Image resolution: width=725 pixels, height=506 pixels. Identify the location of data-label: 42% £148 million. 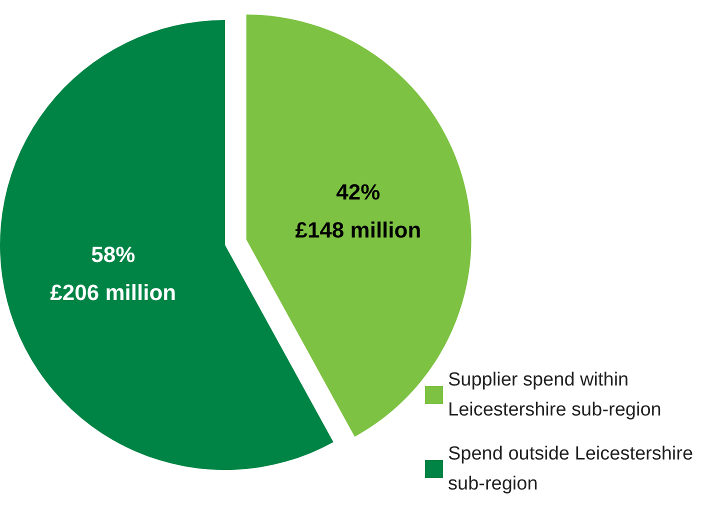
(358, 210).